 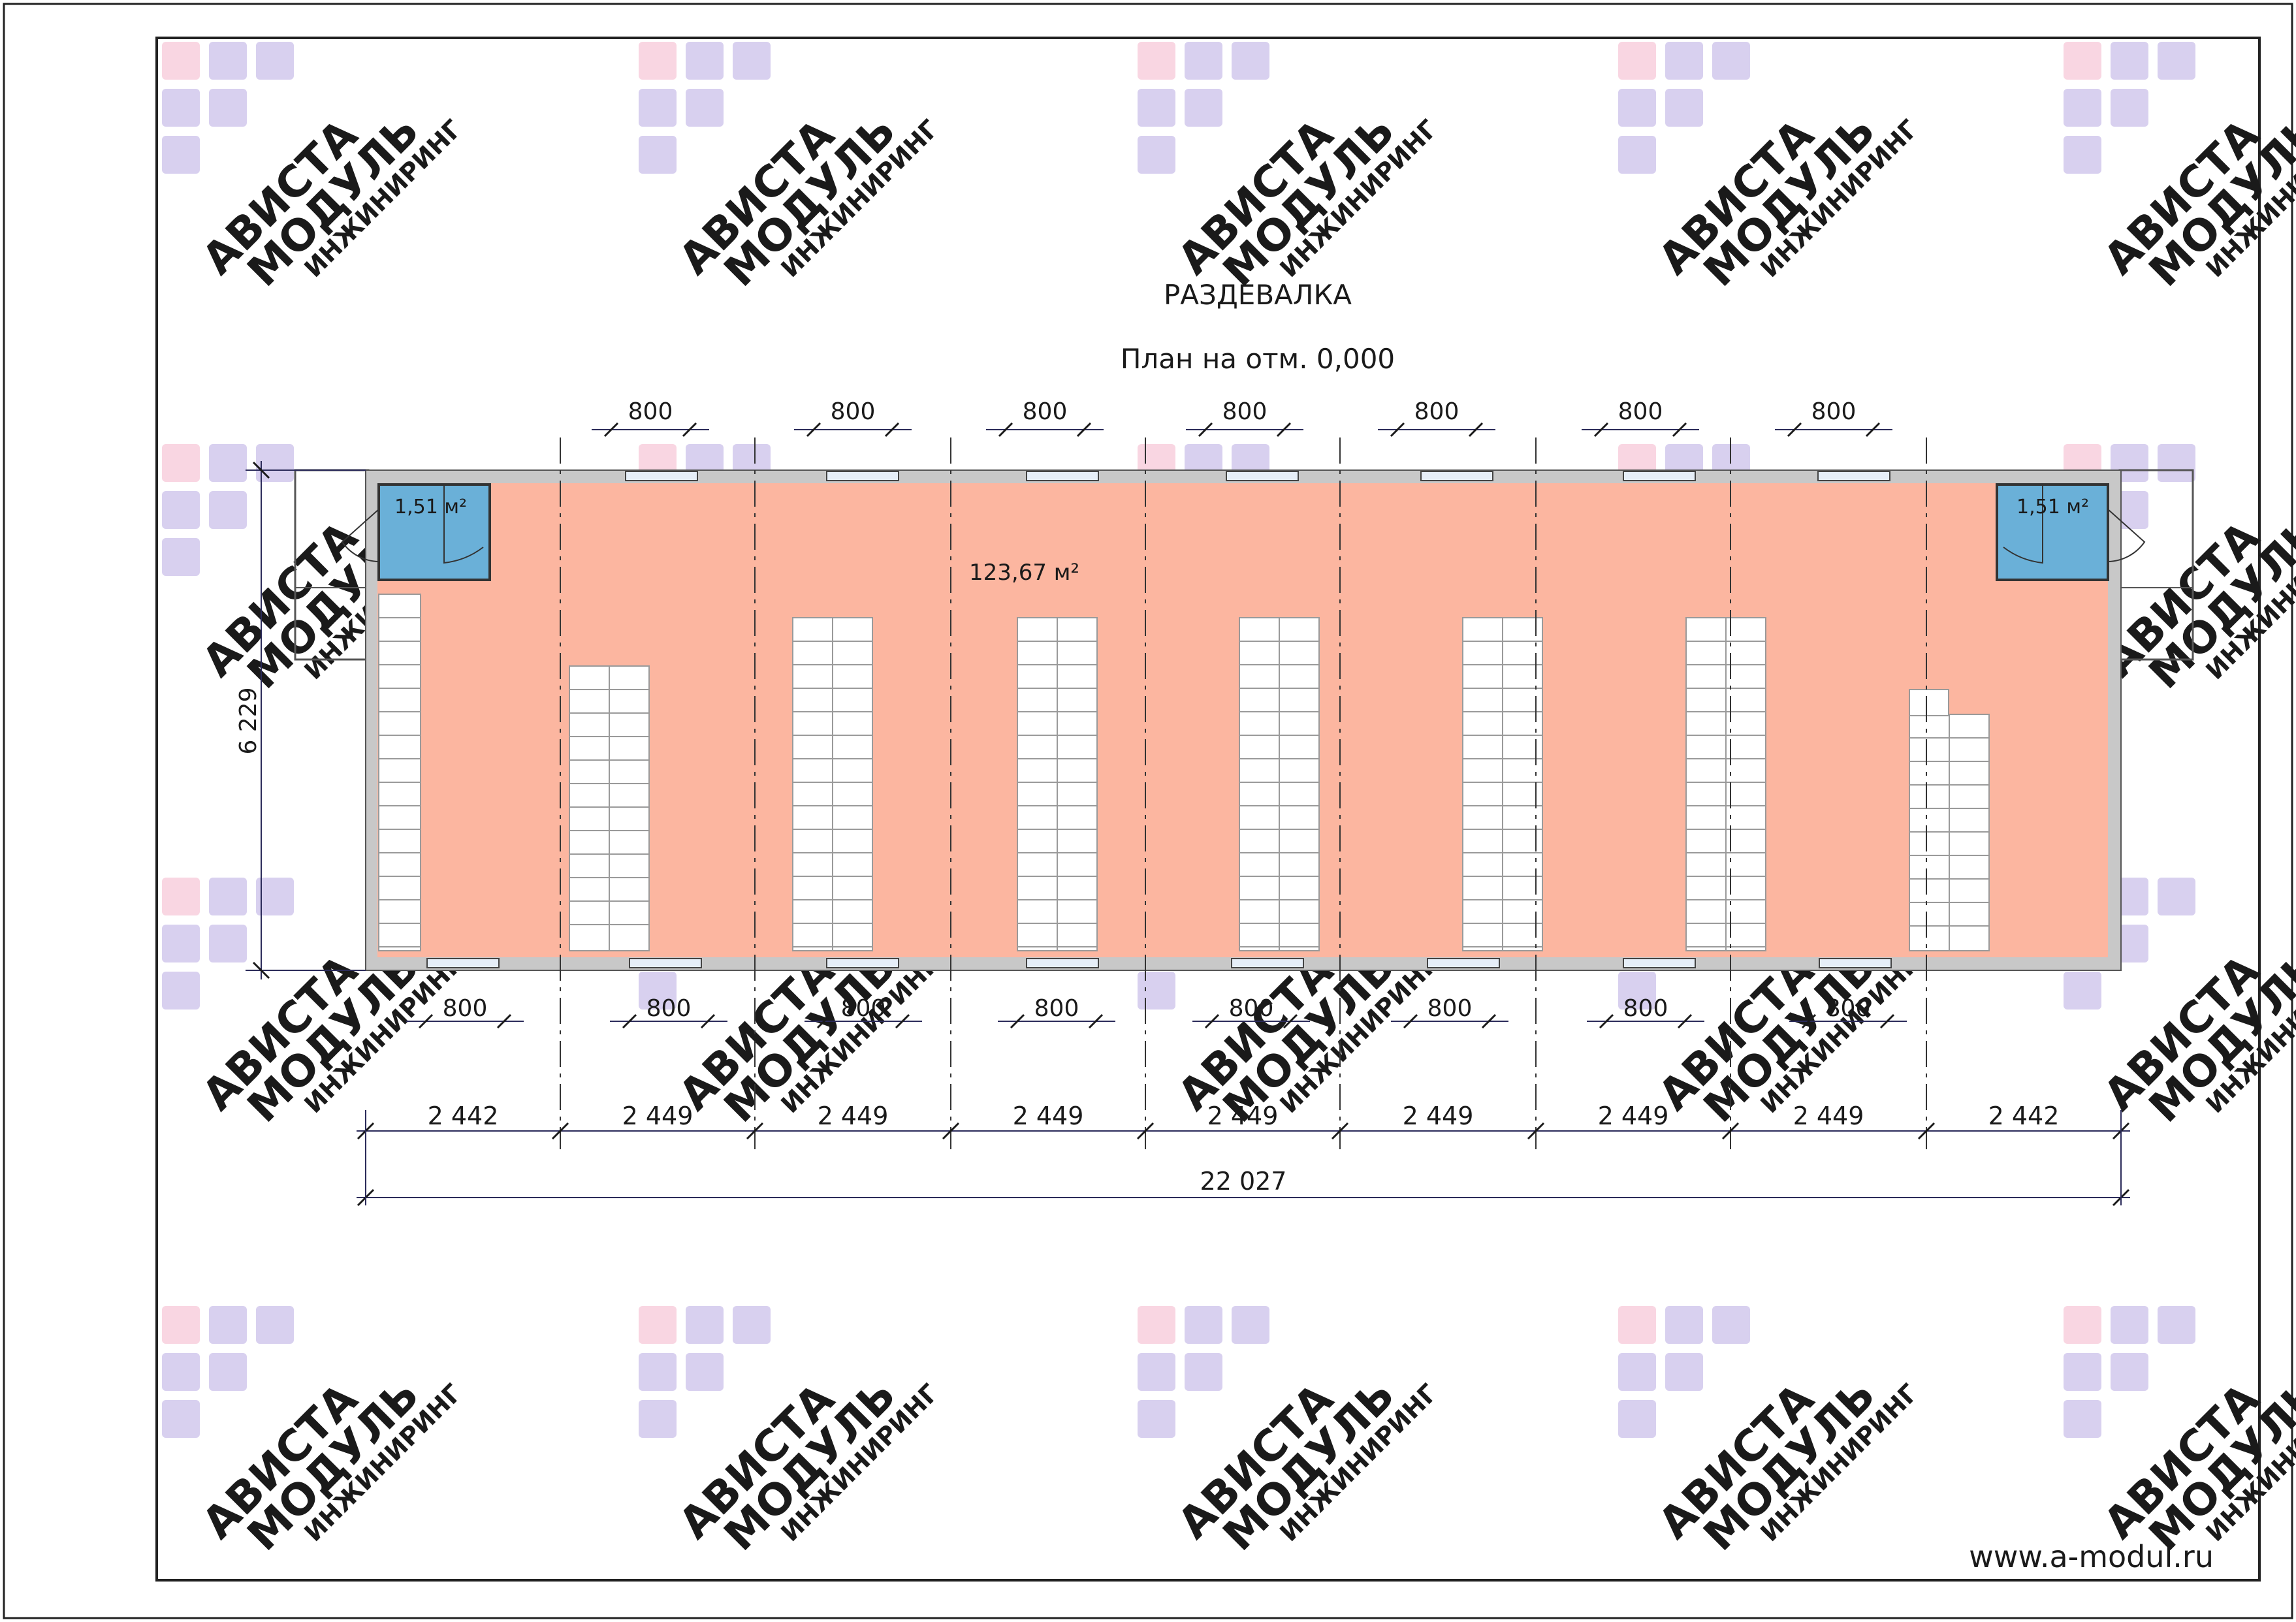 What do you see at coordinates (2126, 535) in the screenshot?
I see `right-entry-door` at bounding box center [2126, 535].